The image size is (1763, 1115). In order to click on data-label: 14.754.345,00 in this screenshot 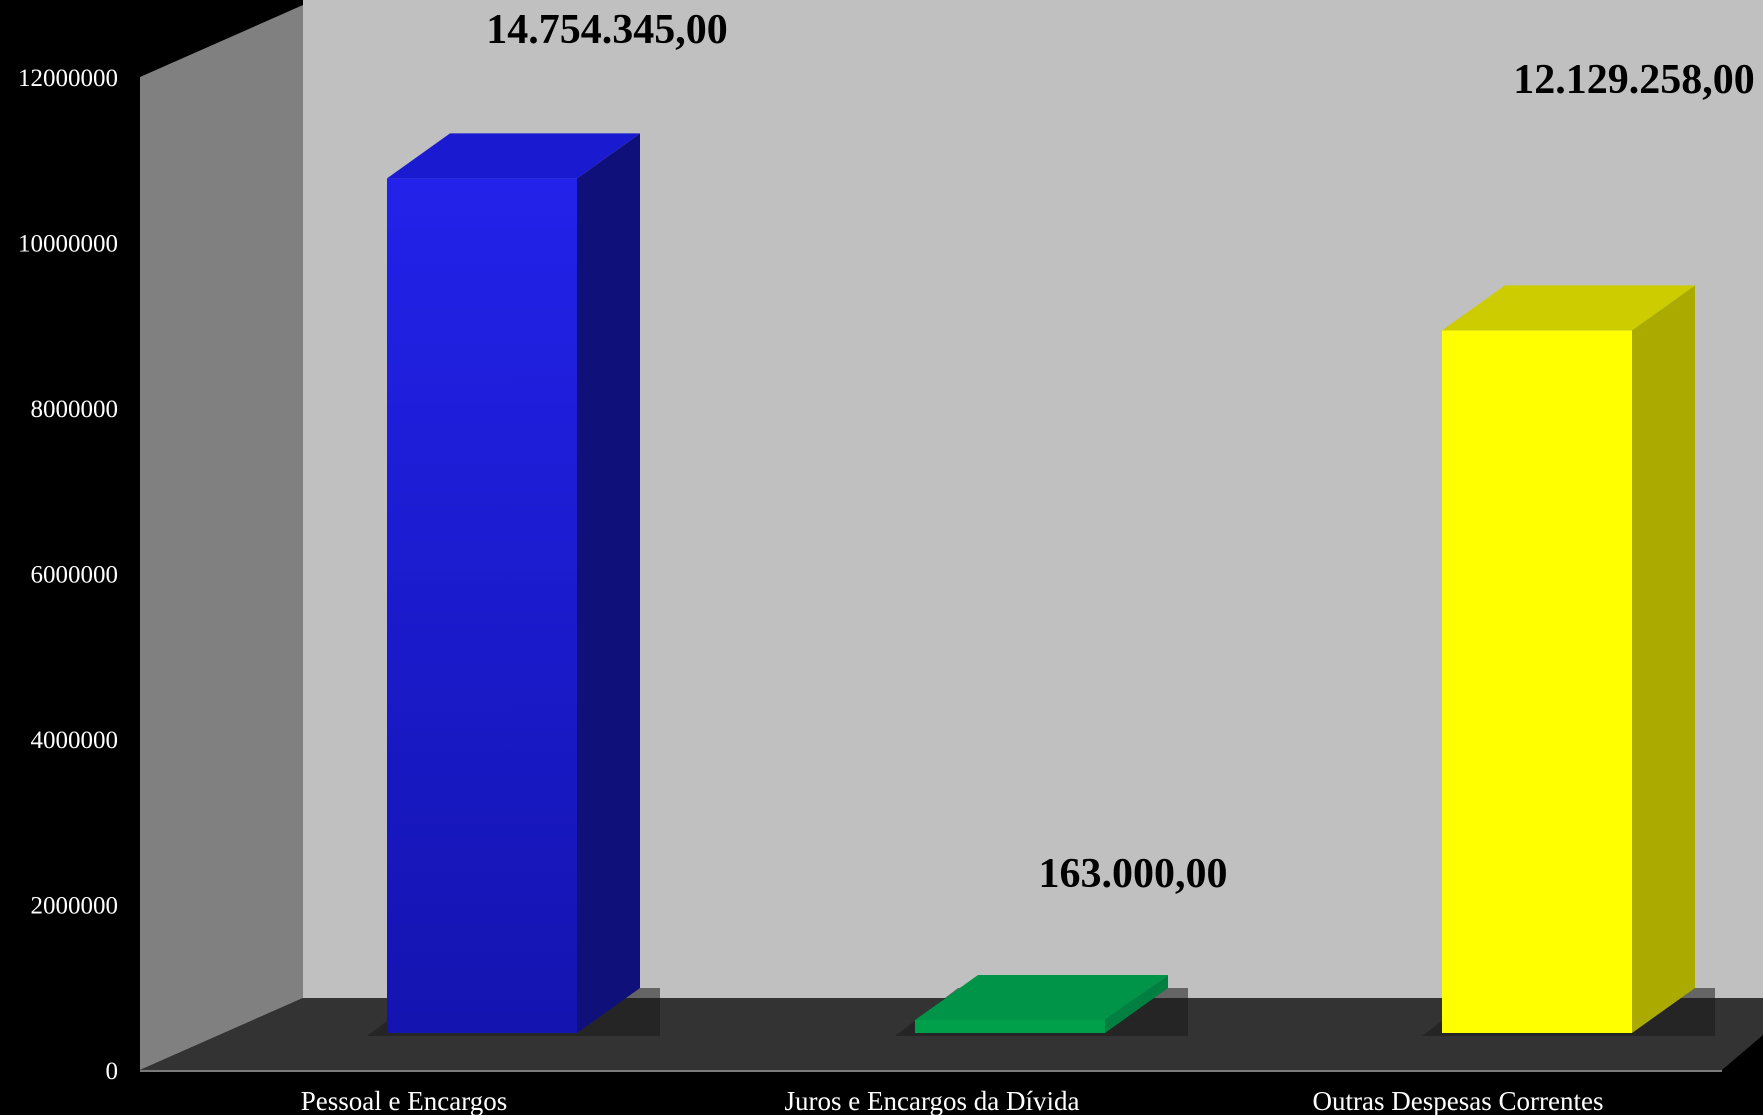, I will do `click(607, 30)`.